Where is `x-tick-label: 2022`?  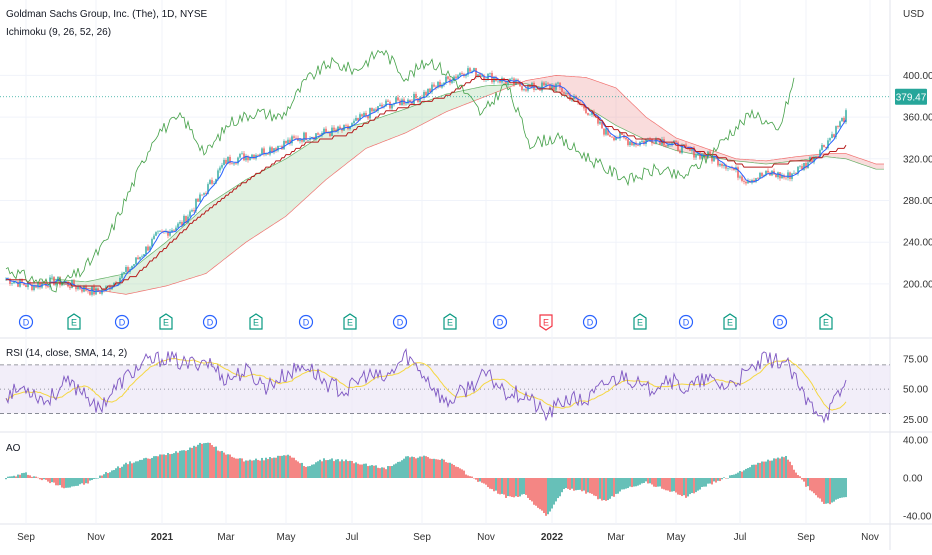
x-tick-label: 2022 is located at coordinates (552, 537).